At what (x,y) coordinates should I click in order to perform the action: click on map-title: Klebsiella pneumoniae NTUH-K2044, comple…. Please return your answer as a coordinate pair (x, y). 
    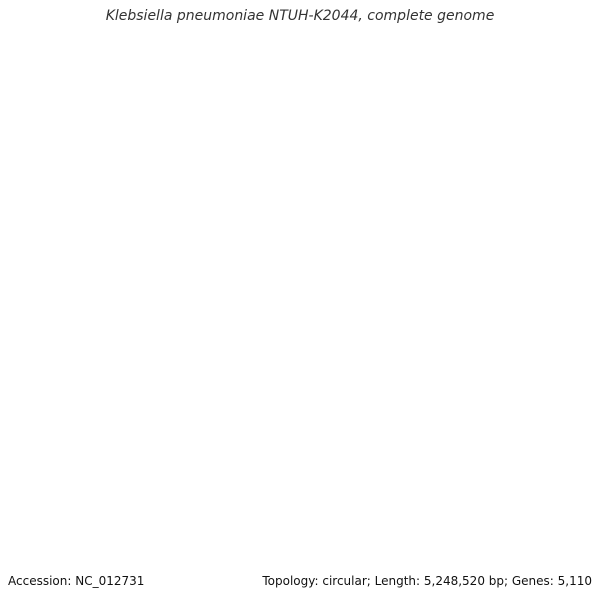
    Looking at the image, I should click on (300, 16).